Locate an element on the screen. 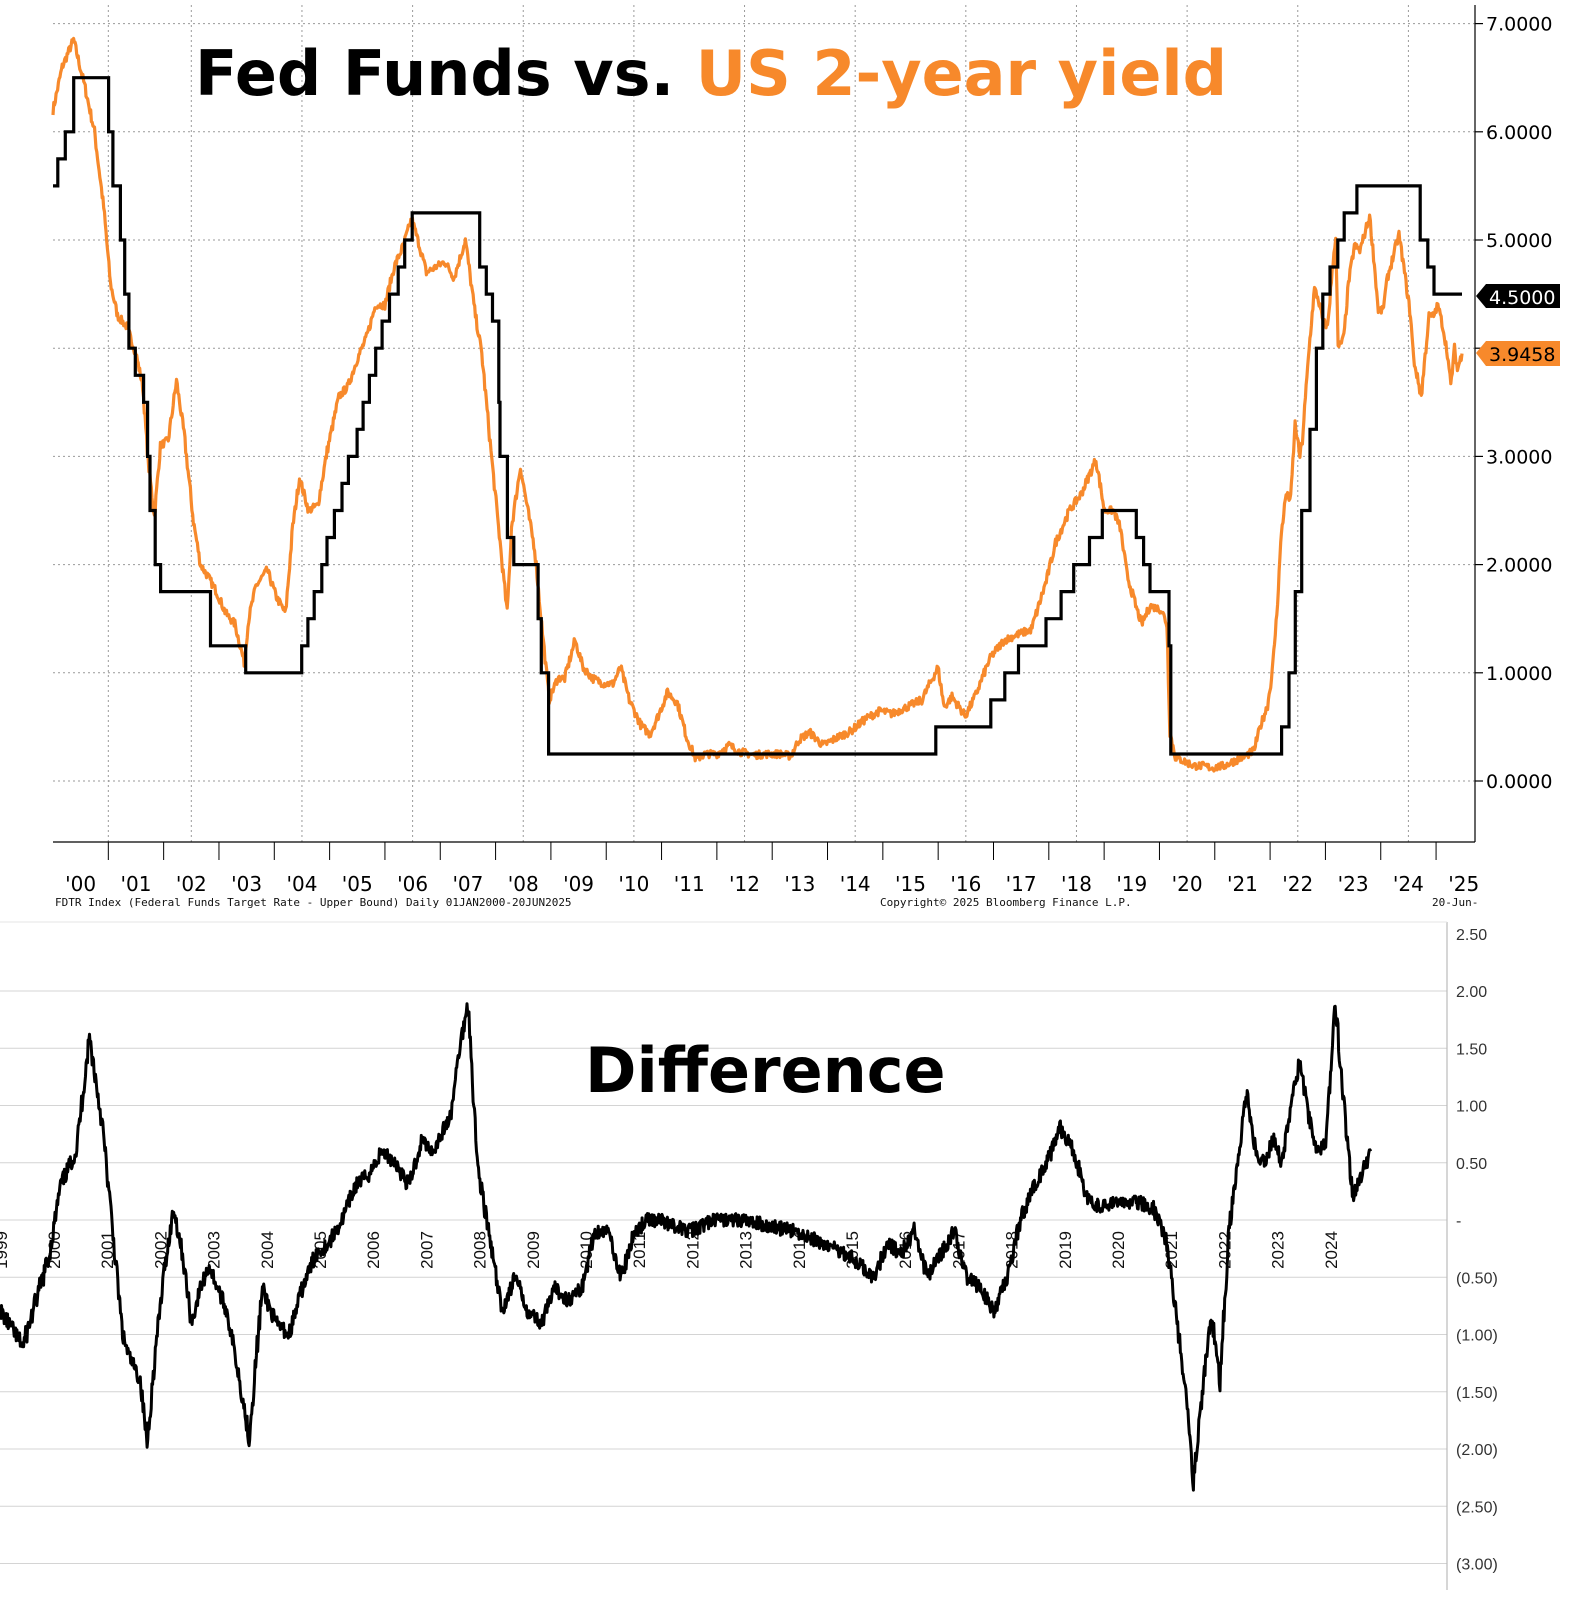 The width and height of the screenshot is (1575, 1619). top-x-tick-label: '21 is located at coordinates (1242, 884).